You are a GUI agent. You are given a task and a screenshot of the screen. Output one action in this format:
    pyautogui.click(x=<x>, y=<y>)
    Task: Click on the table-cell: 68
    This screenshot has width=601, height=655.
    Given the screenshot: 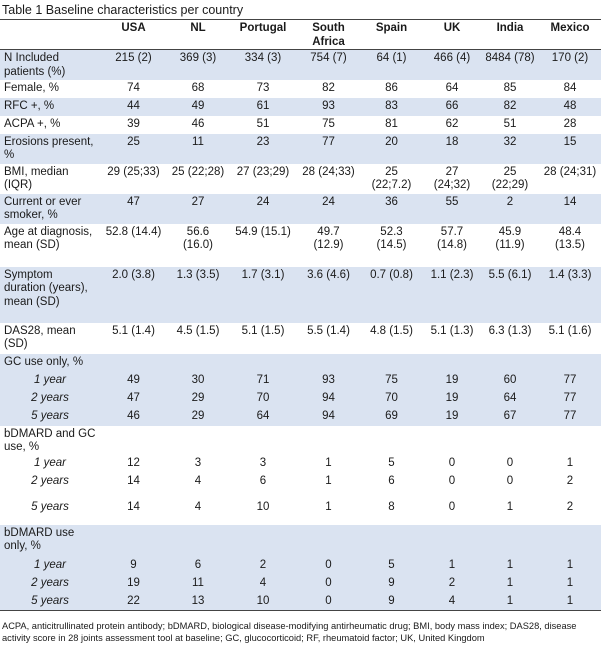 What is the action you would take?
    pyautogui.click(x=198, y=87)
    